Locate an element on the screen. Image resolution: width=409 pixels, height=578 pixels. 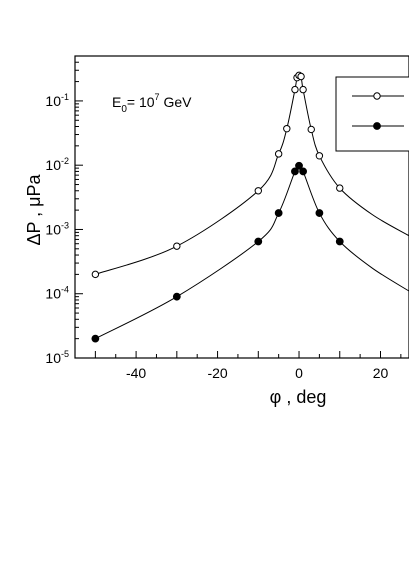
y-tick-label: 10⁻² is located at coordinates (57, 164).